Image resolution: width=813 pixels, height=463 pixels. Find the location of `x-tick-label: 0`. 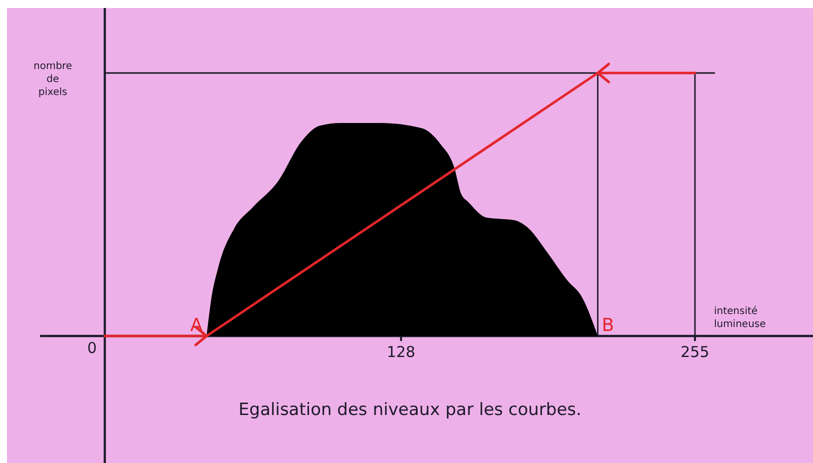

x-tick-label: 0 is located at coordinates (92, 348).